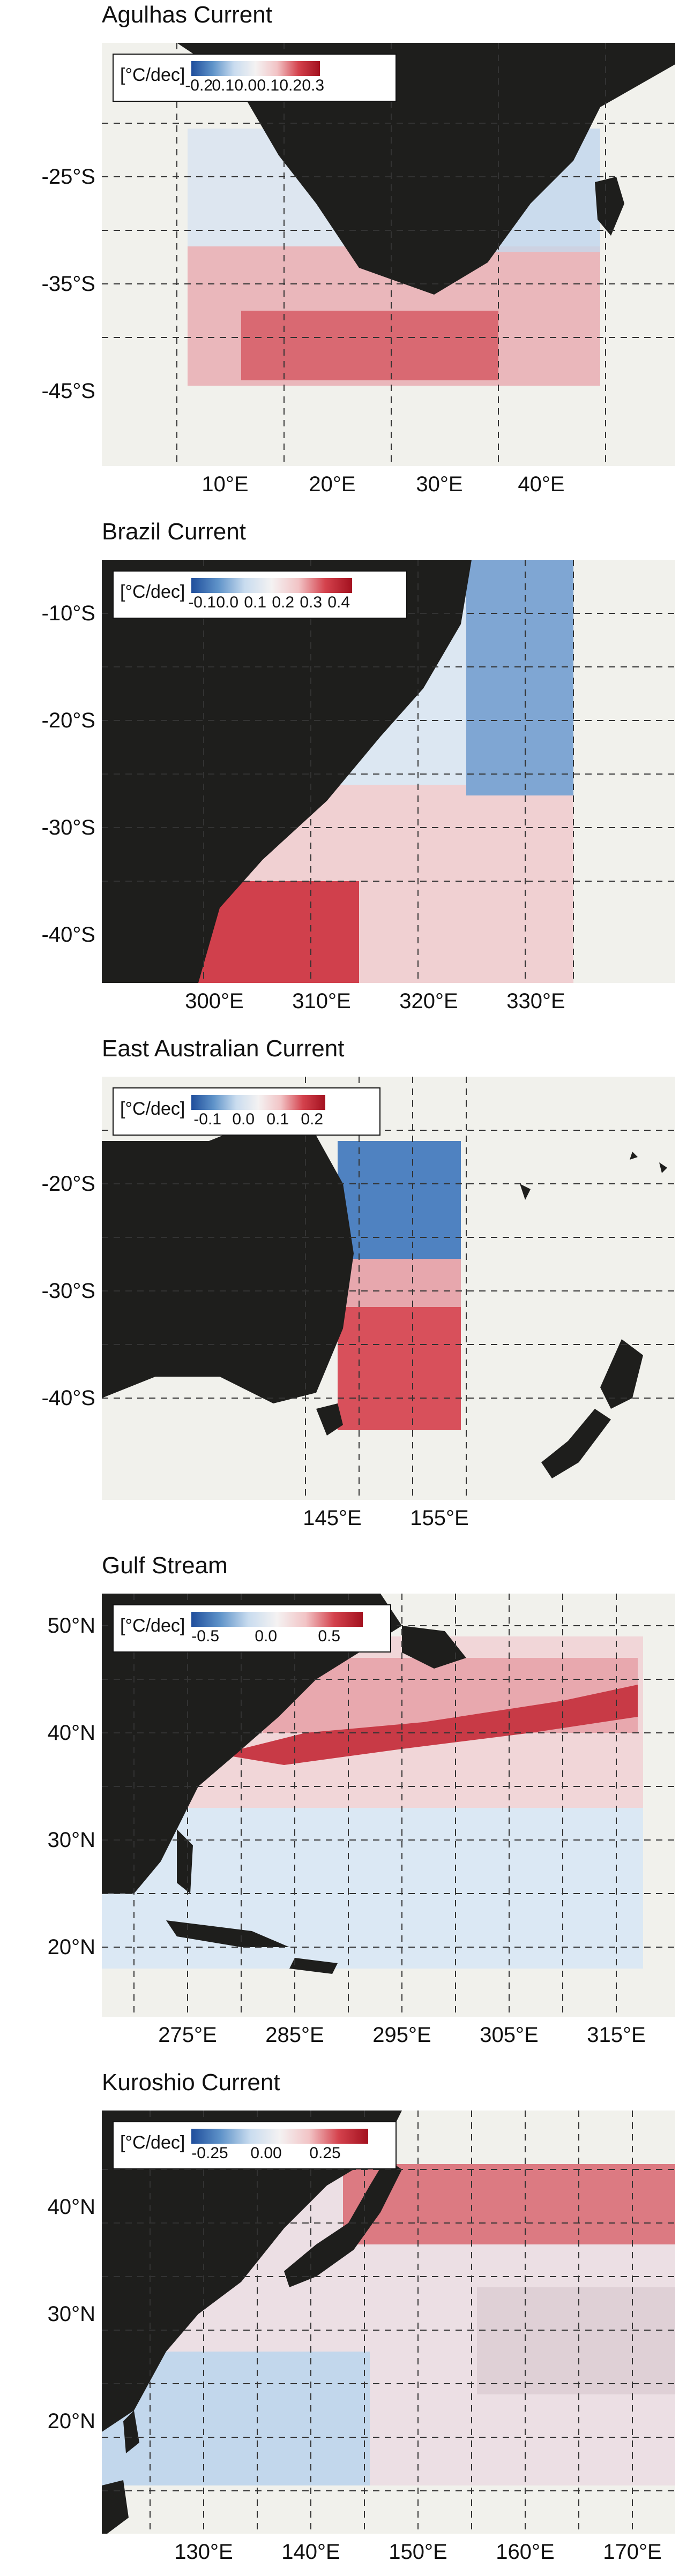  I want to click on x-tick-label: 10°E, so click(225, 484).